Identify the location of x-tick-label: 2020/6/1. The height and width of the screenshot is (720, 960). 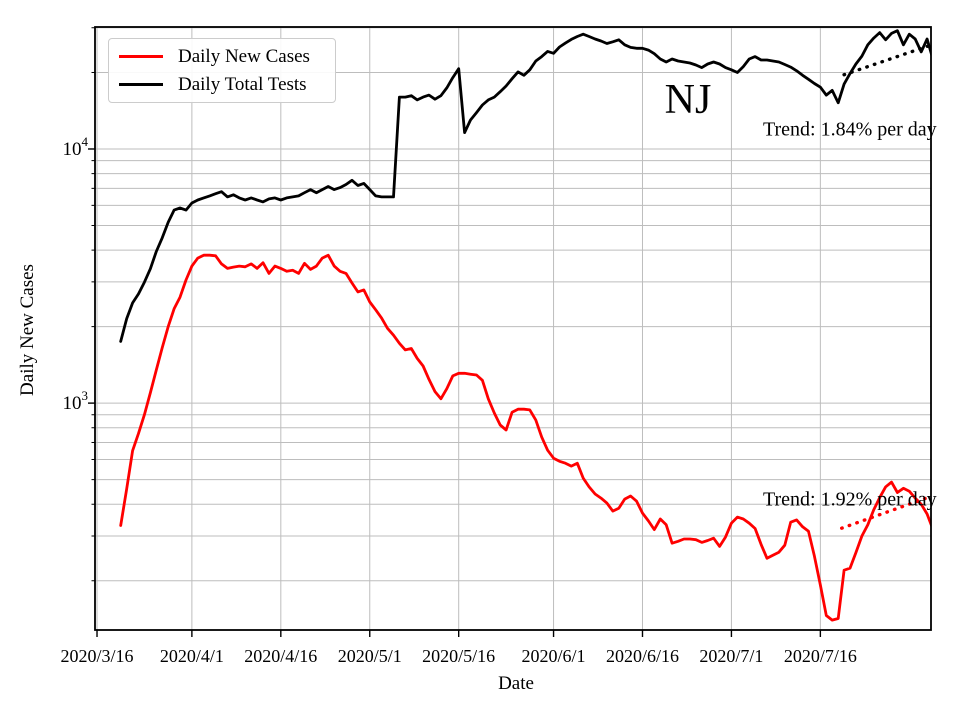
(554, 656).